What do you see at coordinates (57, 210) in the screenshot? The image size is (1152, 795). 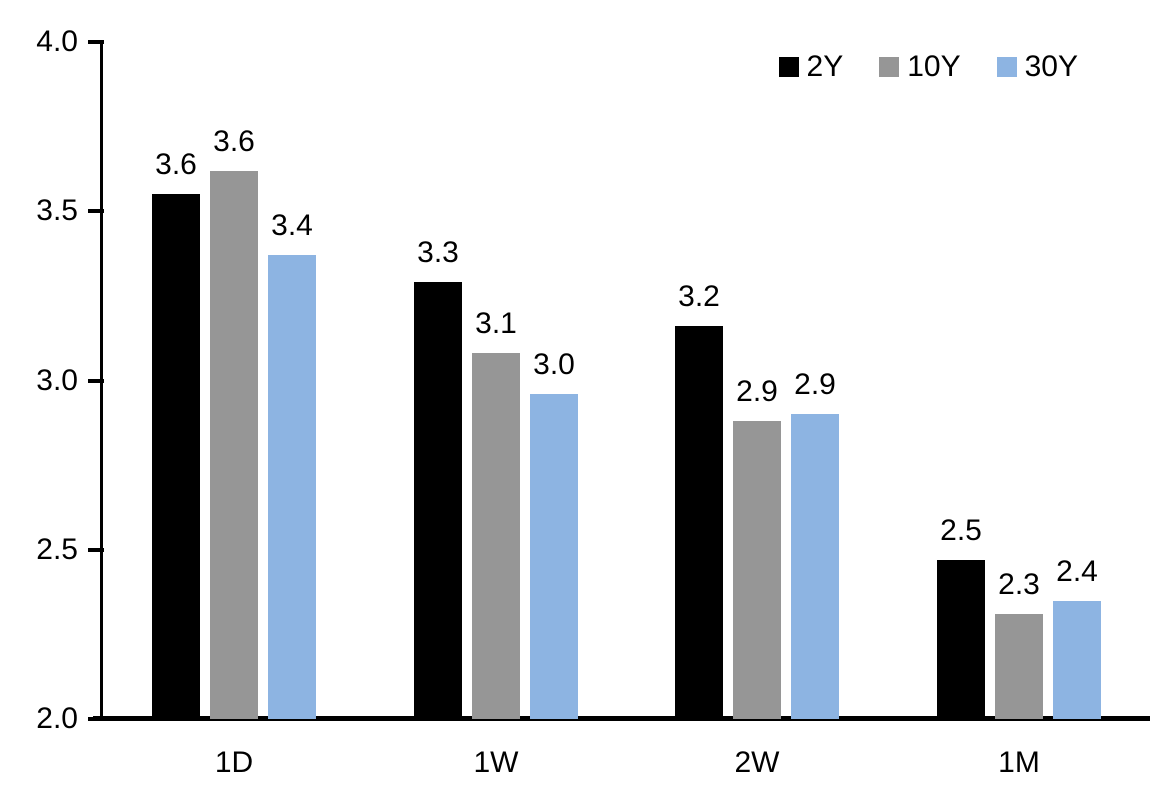 I see `y-axis-label: 3.5` at bounding box center [57, 210].